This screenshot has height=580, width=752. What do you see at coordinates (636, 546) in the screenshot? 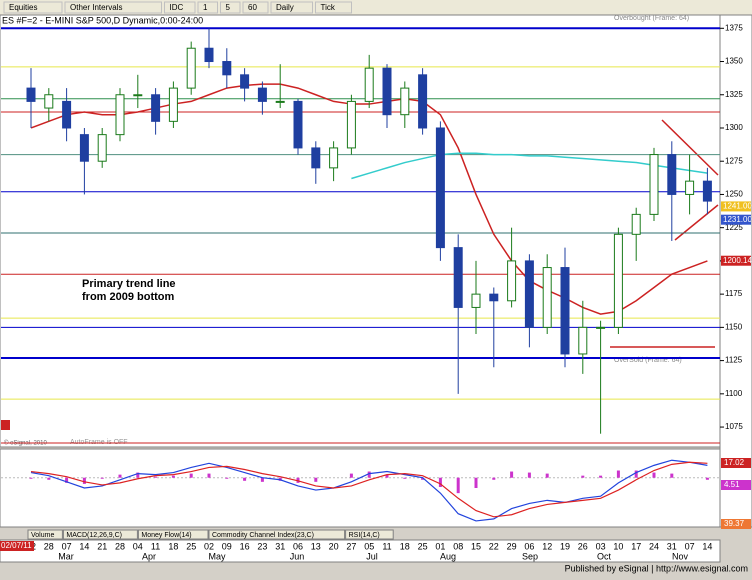
I see `x-tick-label: 17` at bounding box center [636, 546].